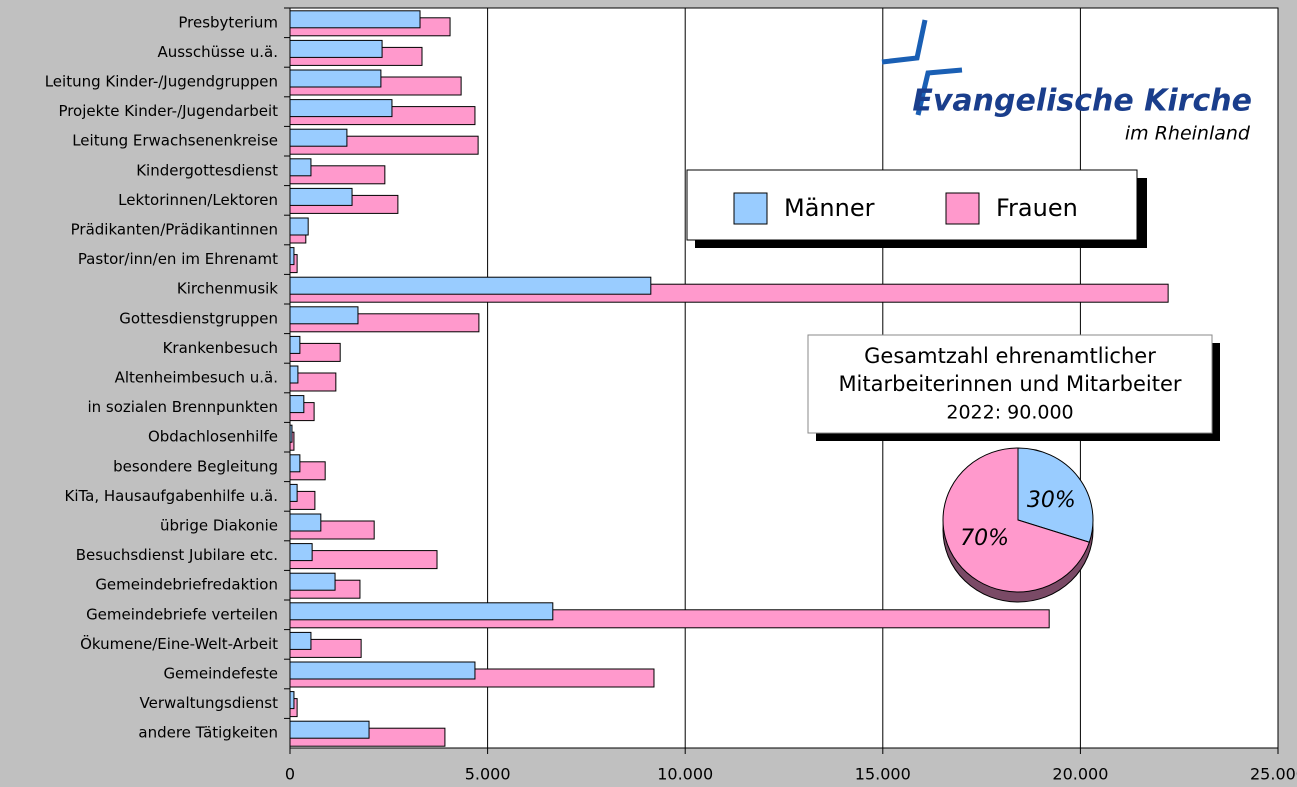 This screenshot has width=1297, height=787. I want to click on y-tick-label: Leitung Erwachsenenkreise, so click(175, 141).